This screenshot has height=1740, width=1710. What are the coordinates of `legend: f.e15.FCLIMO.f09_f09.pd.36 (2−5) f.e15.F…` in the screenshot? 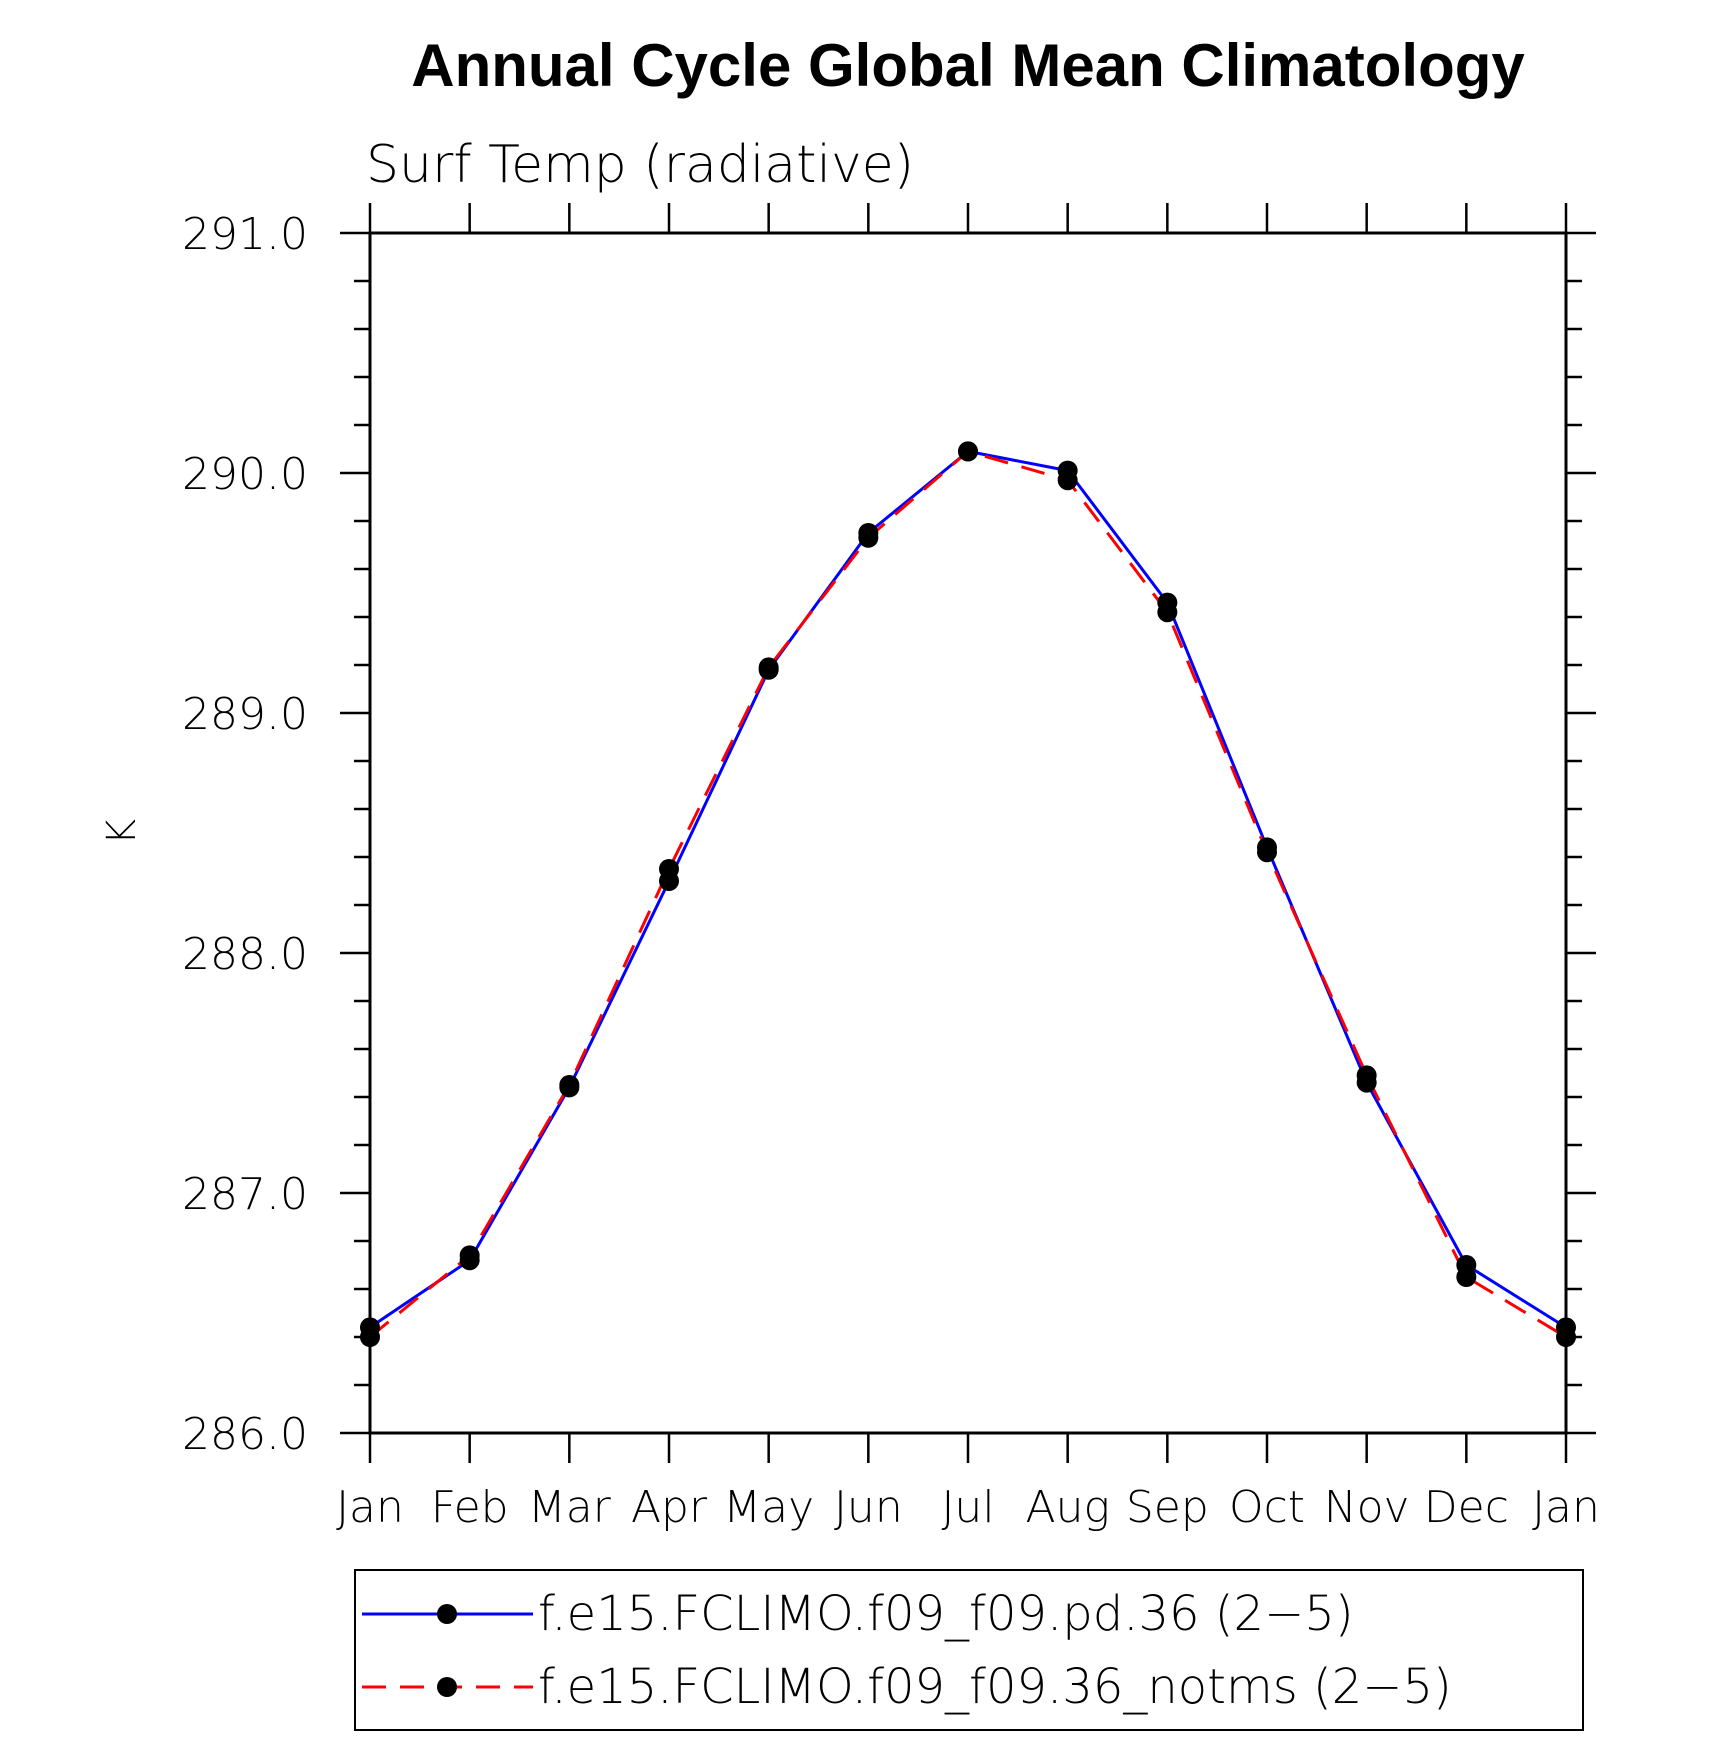 It's located at (969, 1650).